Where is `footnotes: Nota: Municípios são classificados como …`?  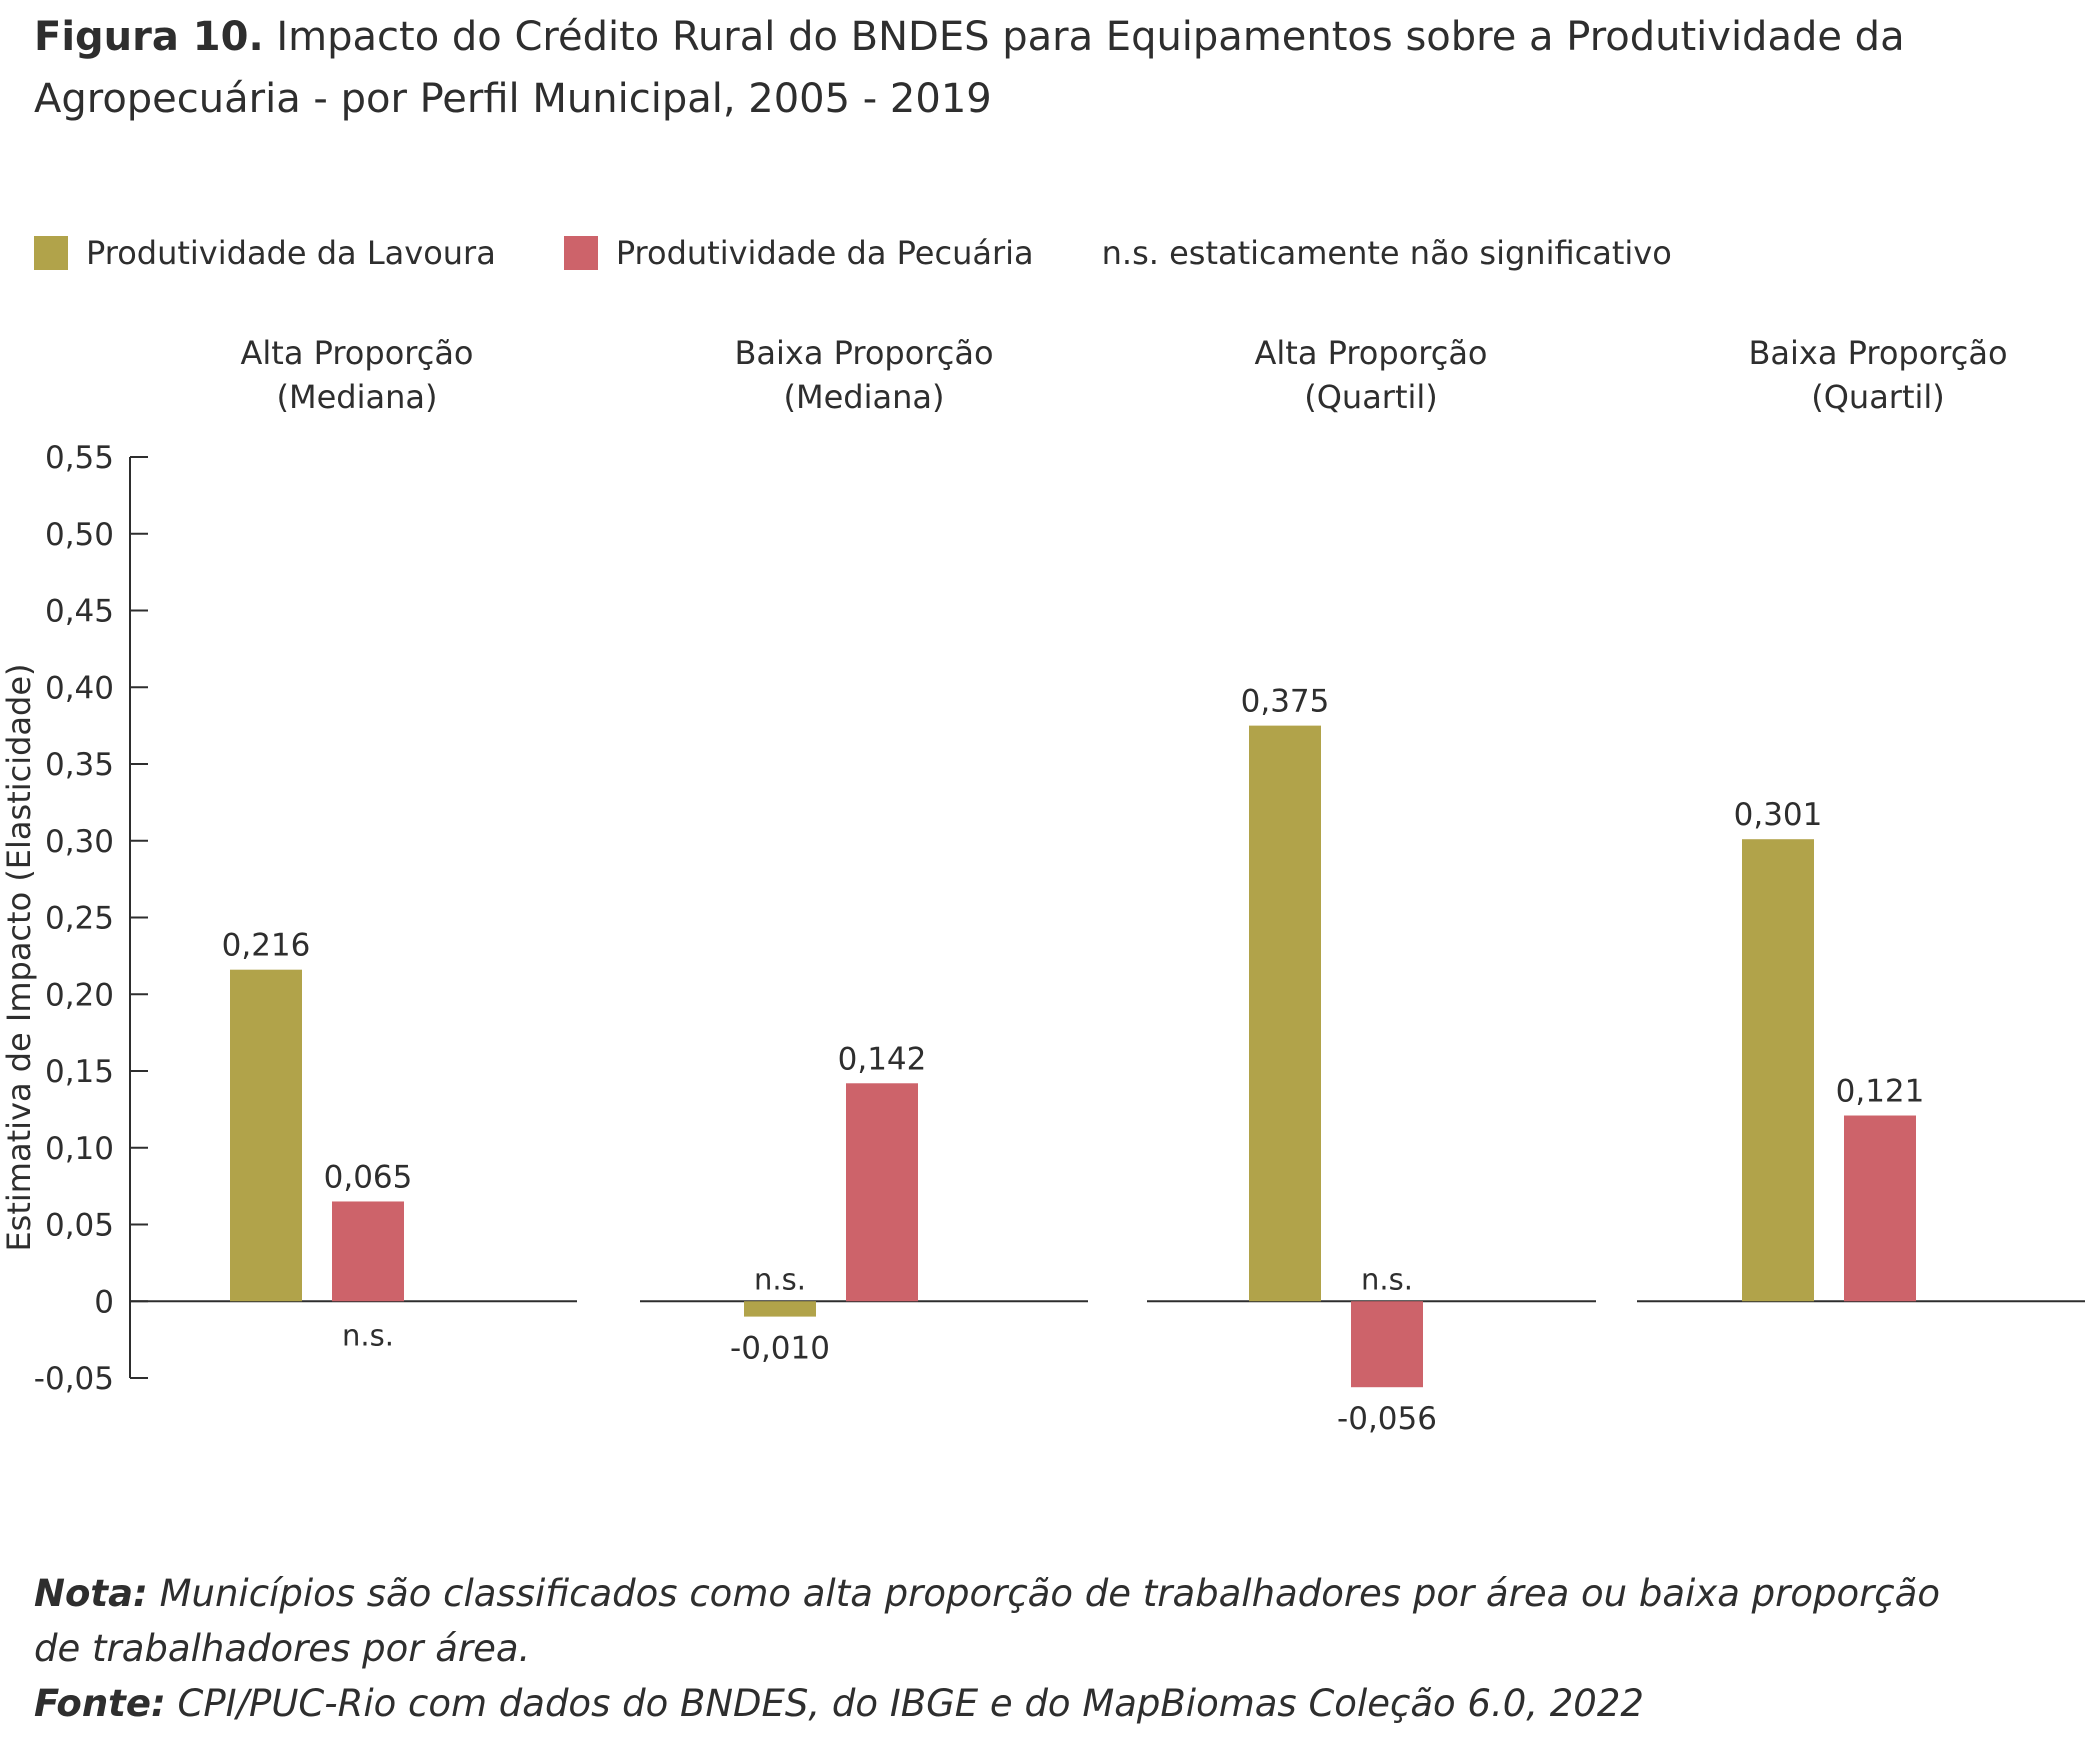
footnotes: Nota: Municípios são classificados como … is located at coordinates (1009, 1648).